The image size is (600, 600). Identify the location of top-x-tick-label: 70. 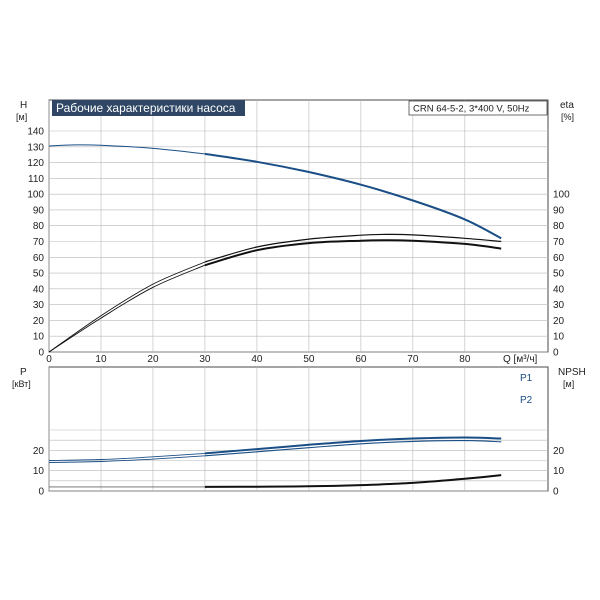
(413, 359).